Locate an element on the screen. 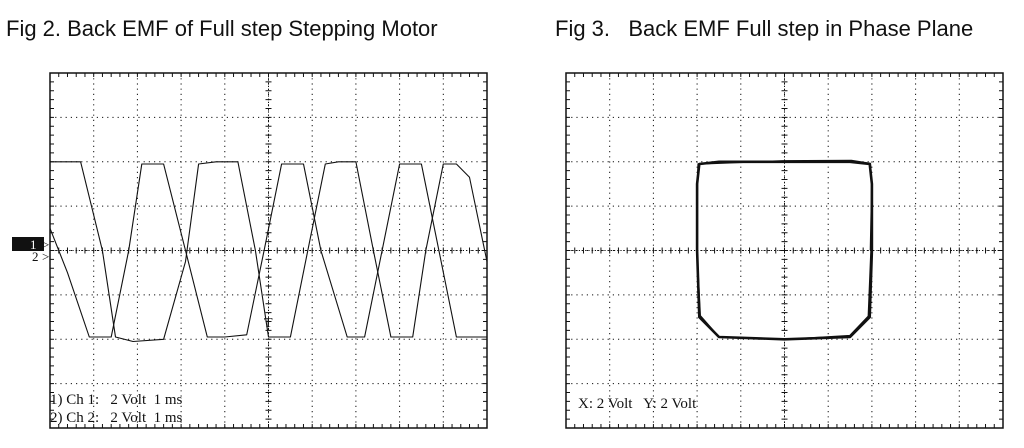  fig3-traces is located at coordinates (784, 250).